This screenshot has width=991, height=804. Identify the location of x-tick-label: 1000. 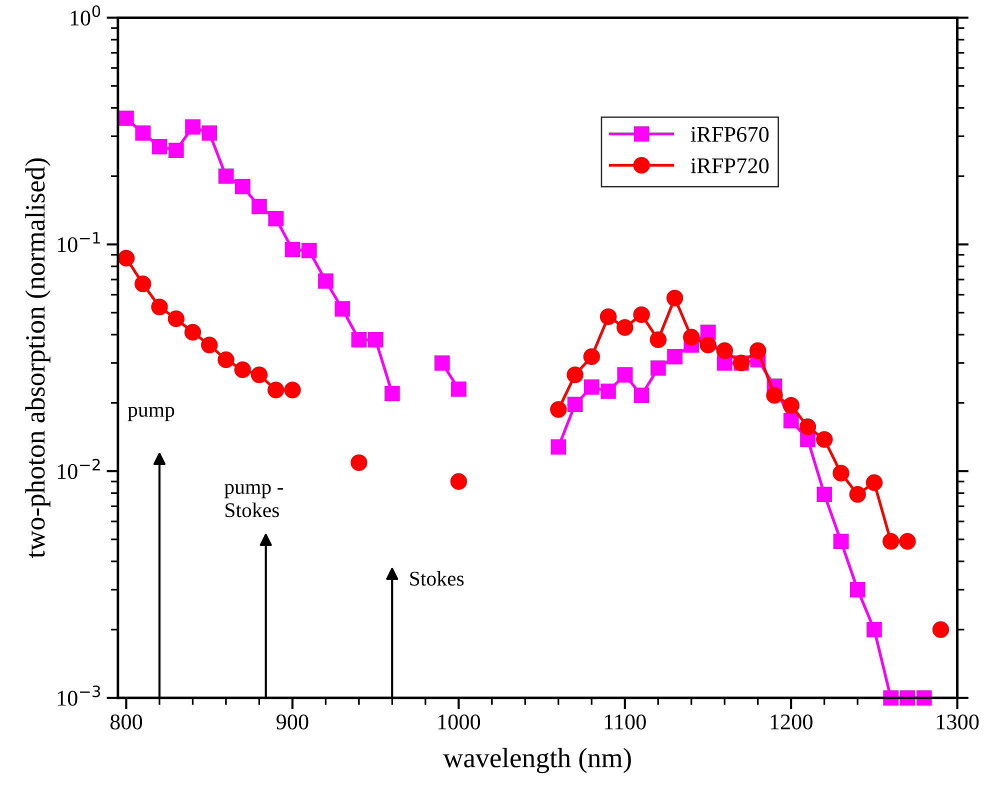
(459, 722).